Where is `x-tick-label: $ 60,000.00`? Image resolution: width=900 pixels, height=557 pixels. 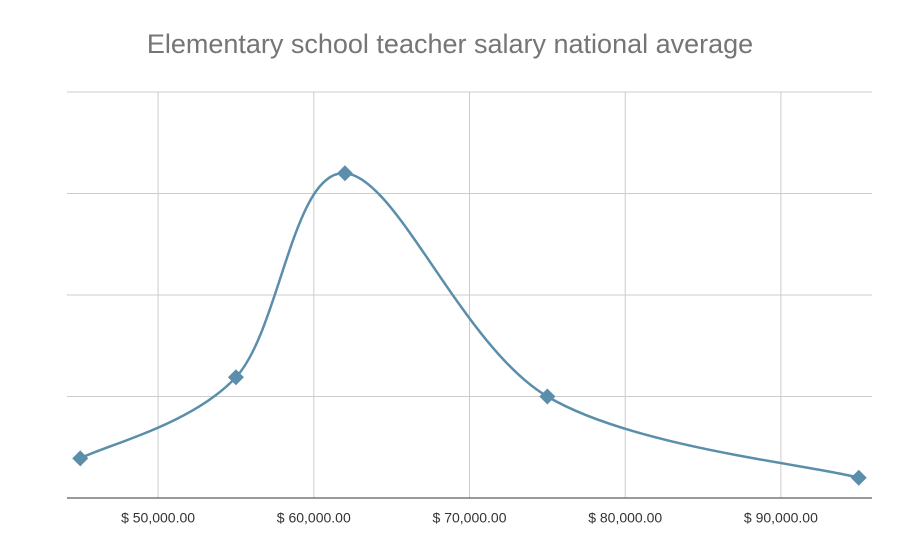 x-tick-label: $ 60,000.00 is located at coordinates (314, 518).